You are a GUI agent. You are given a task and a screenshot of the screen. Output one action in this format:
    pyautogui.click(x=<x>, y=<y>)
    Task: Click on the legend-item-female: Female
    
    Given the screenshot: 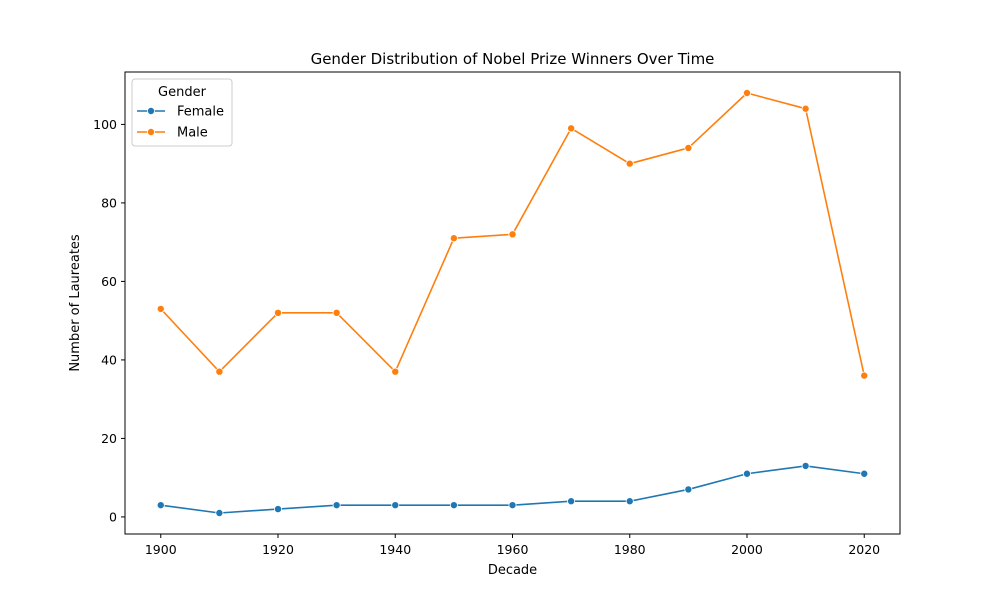 What is the action you would take?
    pyautogui.click(x=180, y=112)
    